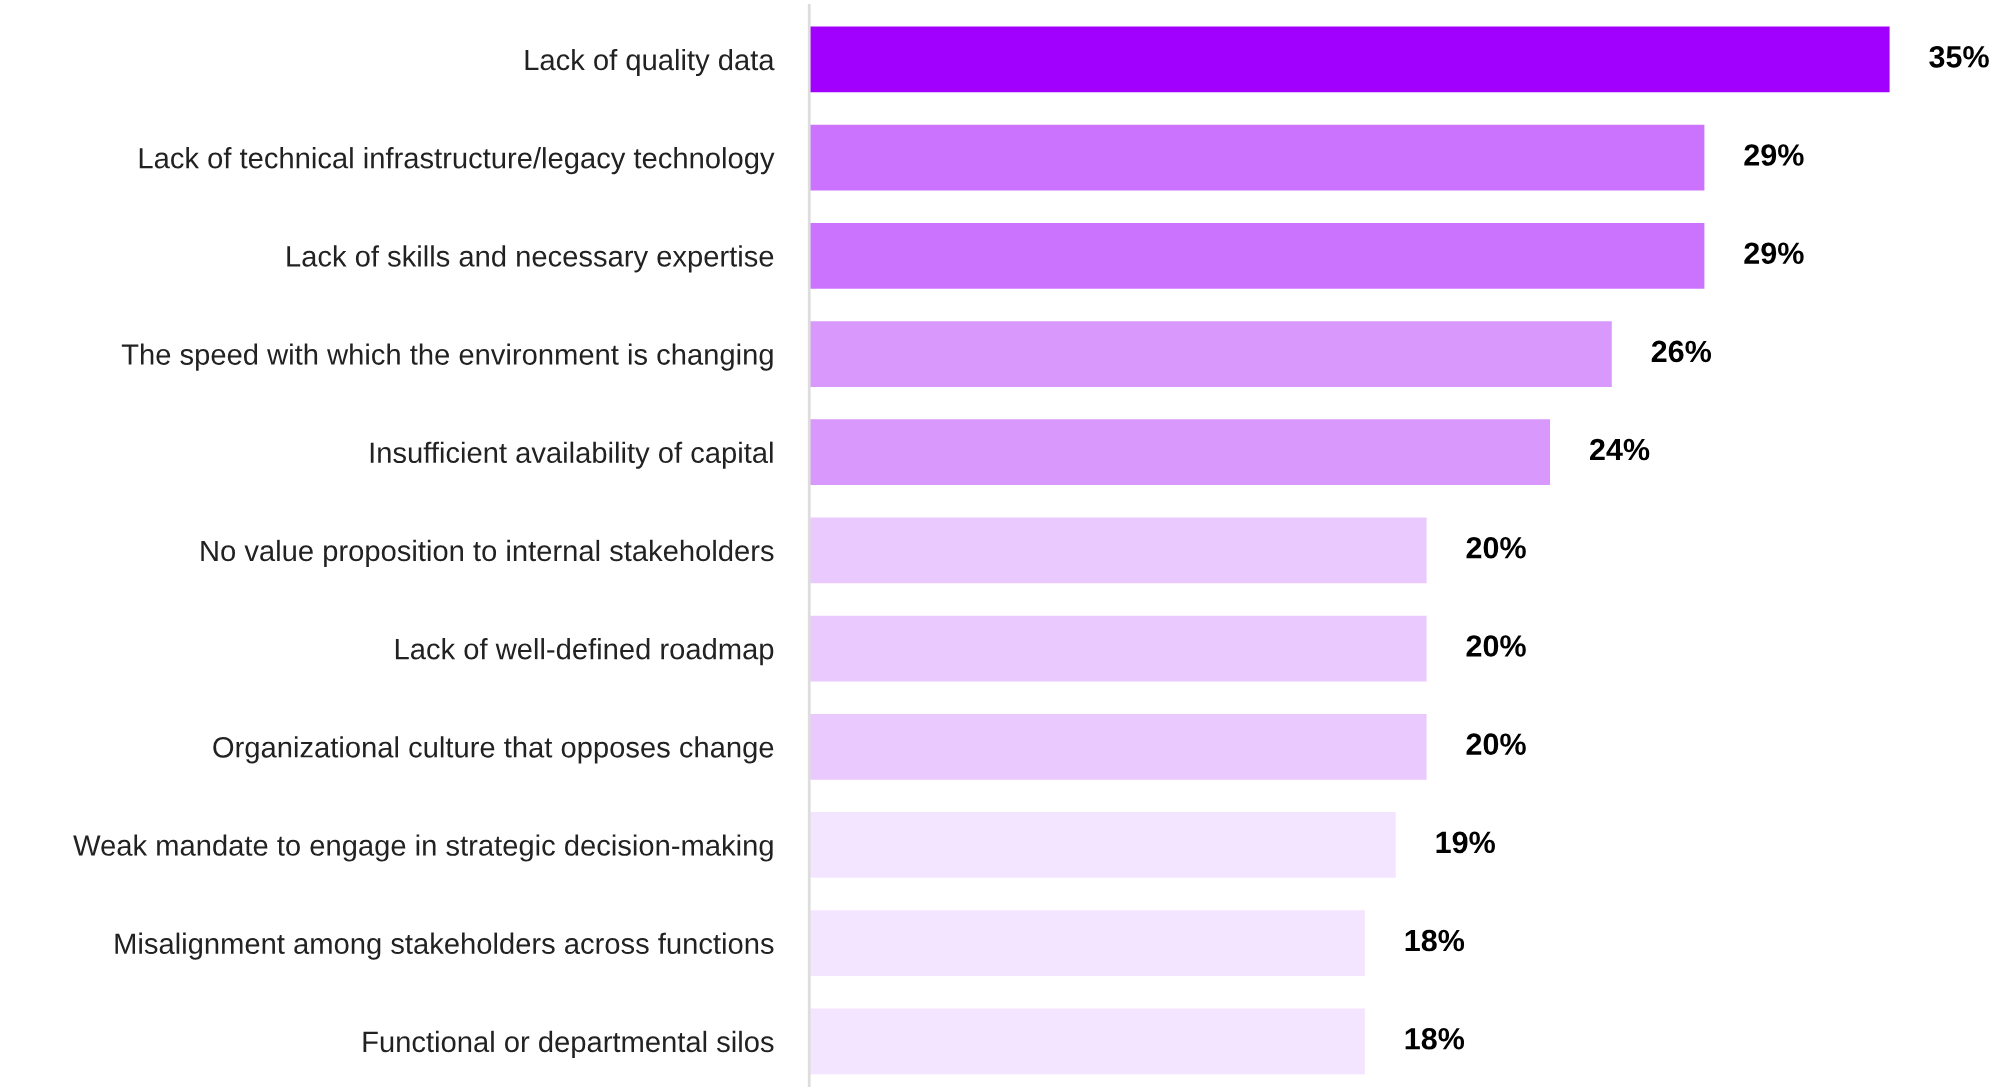 The width and height of the screenshot is (2013, 1091). I want to click on y-tick-label: Weak mandate to engage in strategic decision-making, so click(423, 848).